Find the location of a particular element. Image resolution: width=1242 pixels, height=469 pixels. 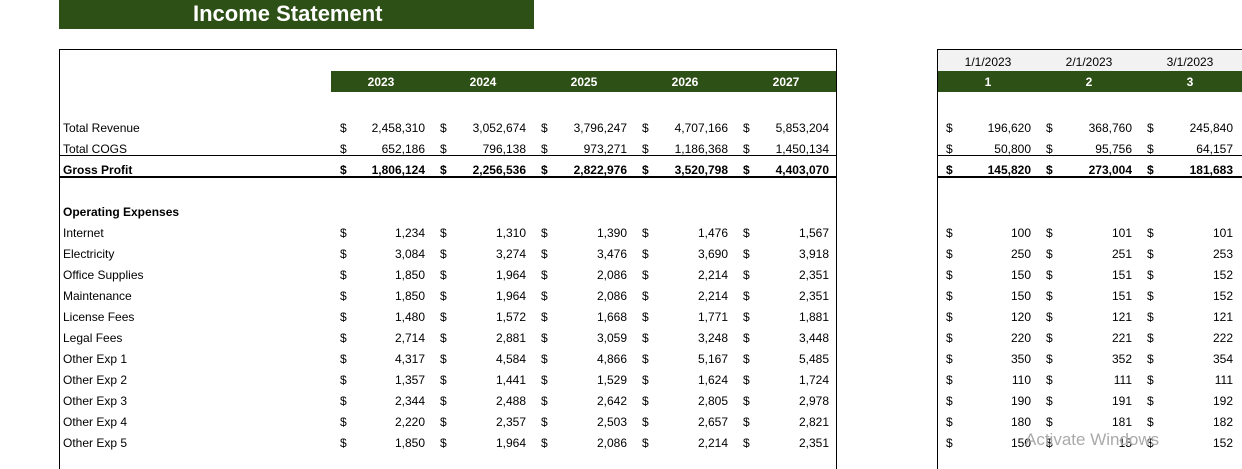

cell-value: 2,805 is located at coordinates (712, 401).